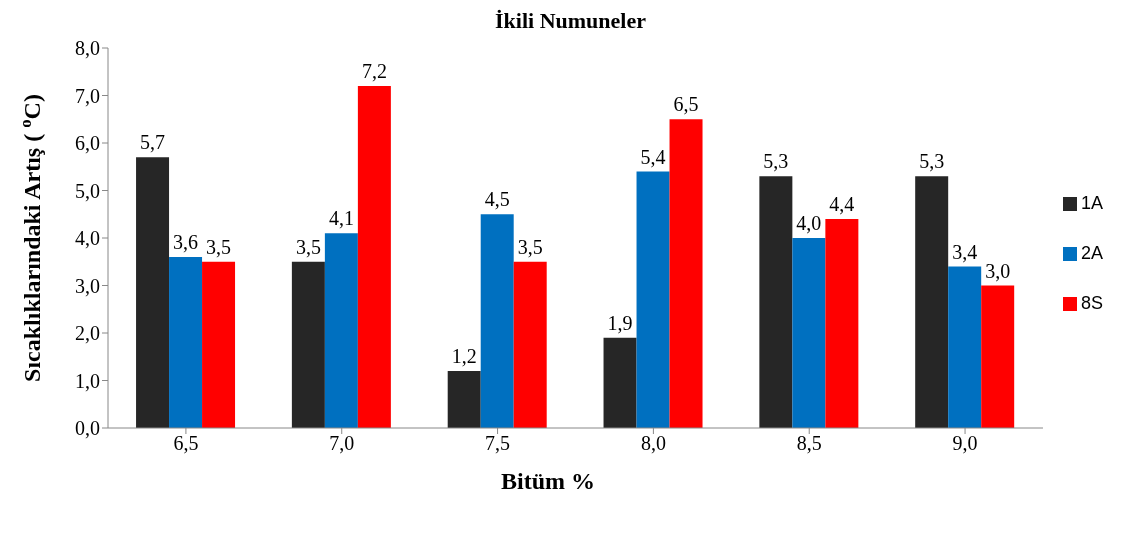 This screenshot has width=1145, height=535. Describe the element at coordinates (653, 443) in the screenshot. I see `x-tick-label: 8,0` at that location.